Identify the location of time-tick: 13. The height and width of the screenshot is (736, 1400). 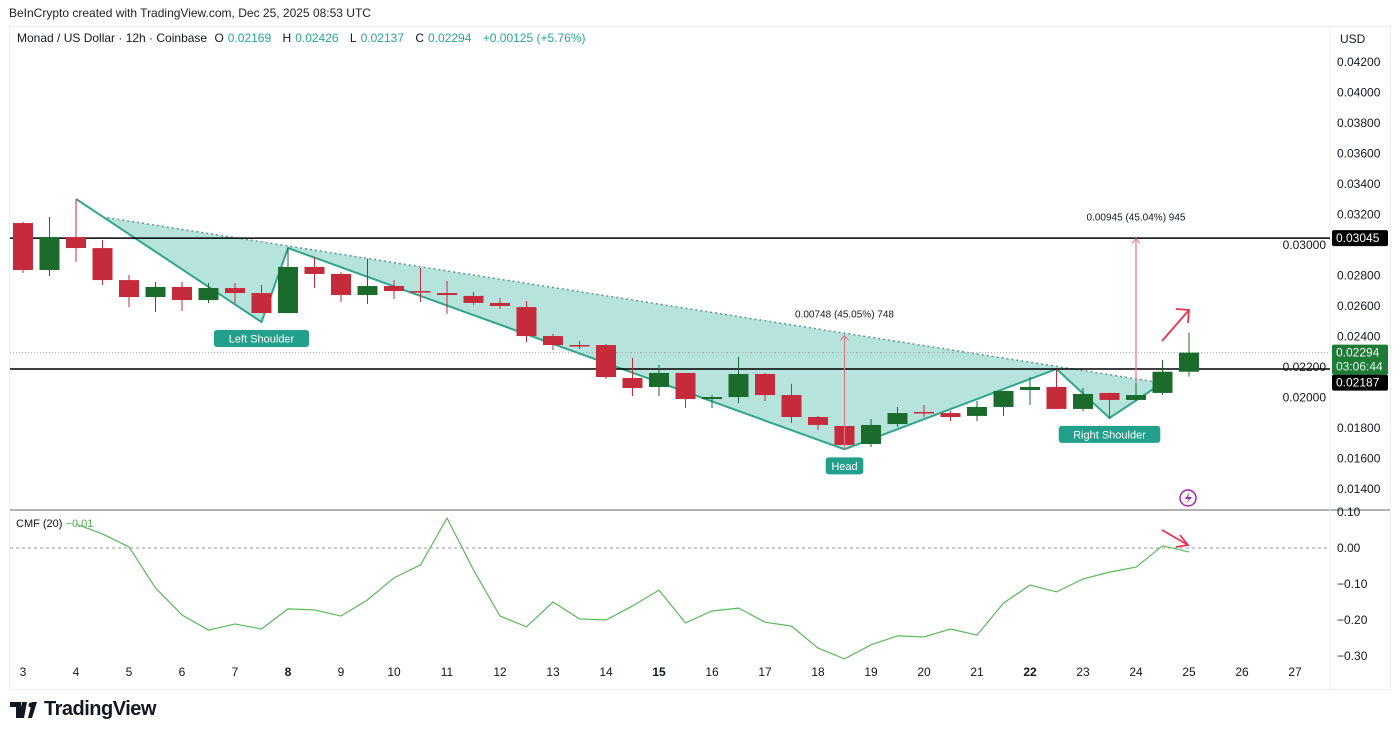
(553, 672).